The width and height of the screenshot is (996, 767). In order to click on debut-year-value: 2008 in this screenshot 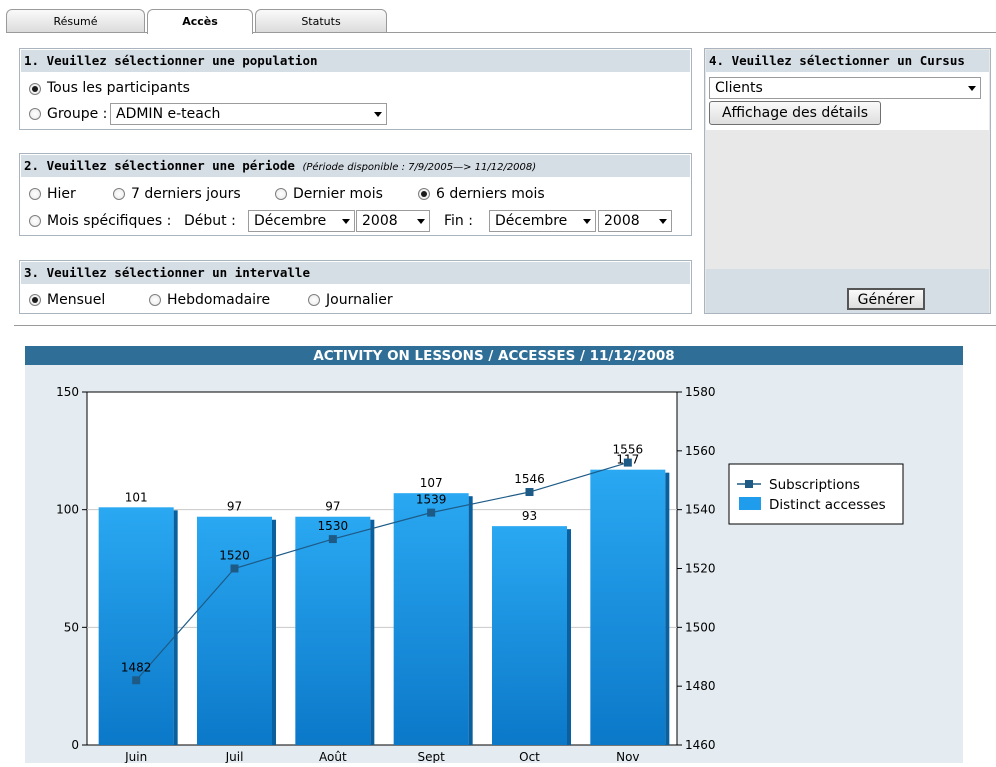, I will do `click(380, 221)`.